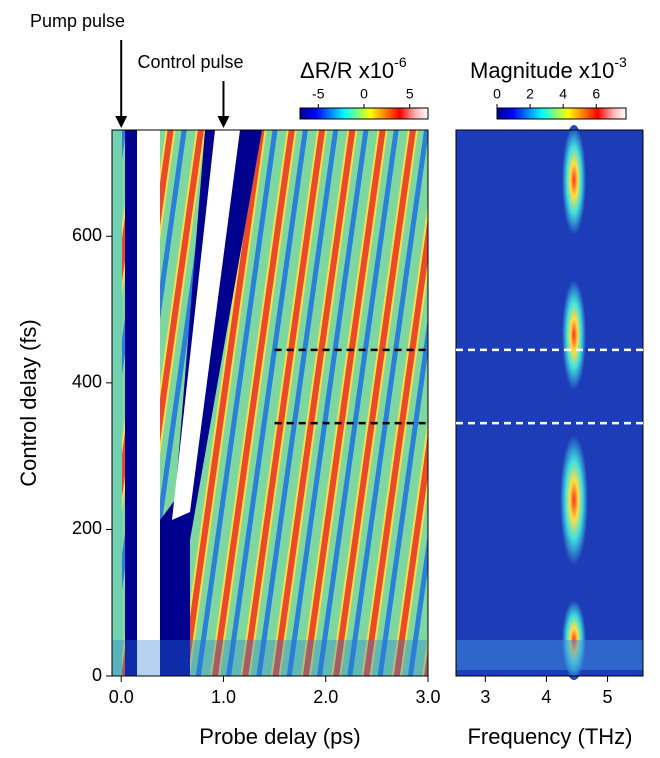  I want to click on x-axis-title: Frequency (THz), so click(549, 736).